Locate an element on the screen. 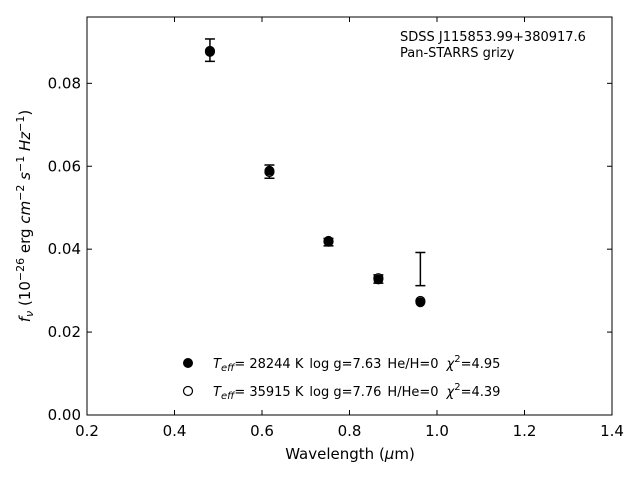  legend-chi2-2: =4.39 is located at coordinates (481, 392).